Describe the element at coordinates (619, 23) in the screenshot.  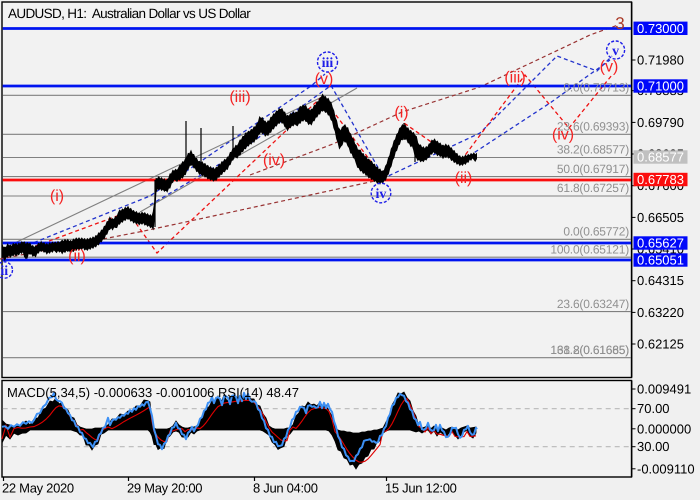
I see `svg-text: 3` at that location.